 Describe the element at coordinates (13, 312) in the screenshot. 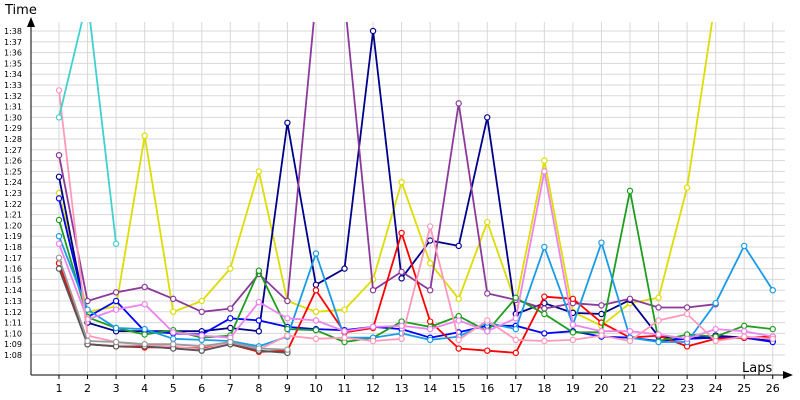

I see `y-tick-label: 1:12` at that location.